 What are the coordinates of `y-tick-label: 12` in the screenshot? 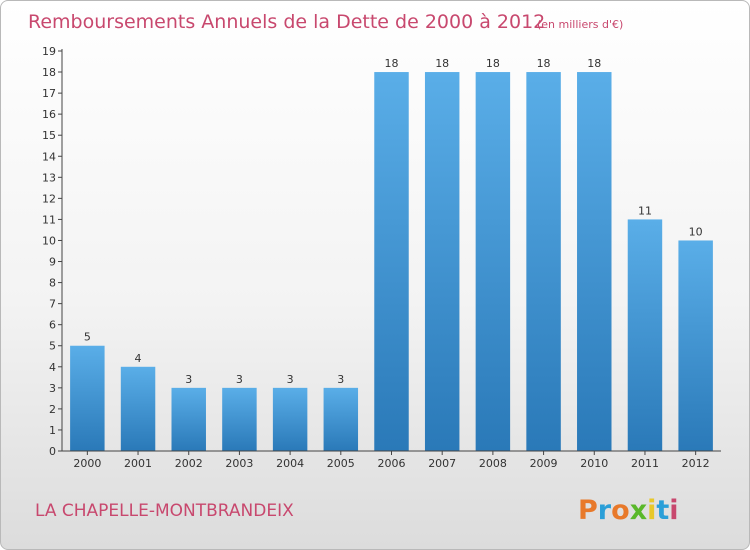 It's located at (49, 198).